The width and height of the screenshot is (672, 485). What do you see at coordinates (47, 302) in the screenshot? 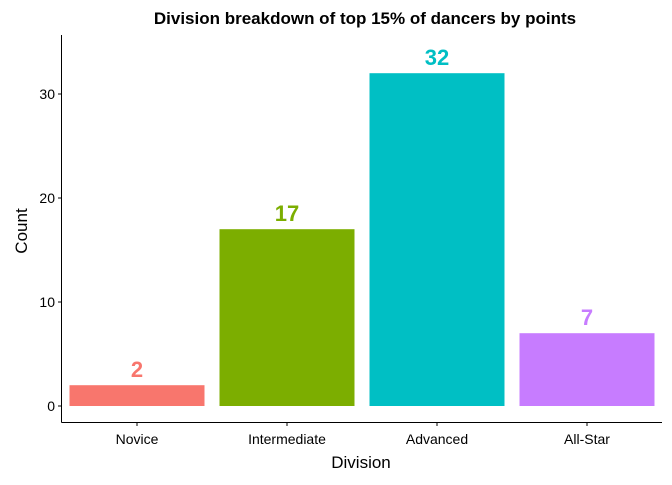
I see `y-tick-label: 10` at bounding box center [47, 302].